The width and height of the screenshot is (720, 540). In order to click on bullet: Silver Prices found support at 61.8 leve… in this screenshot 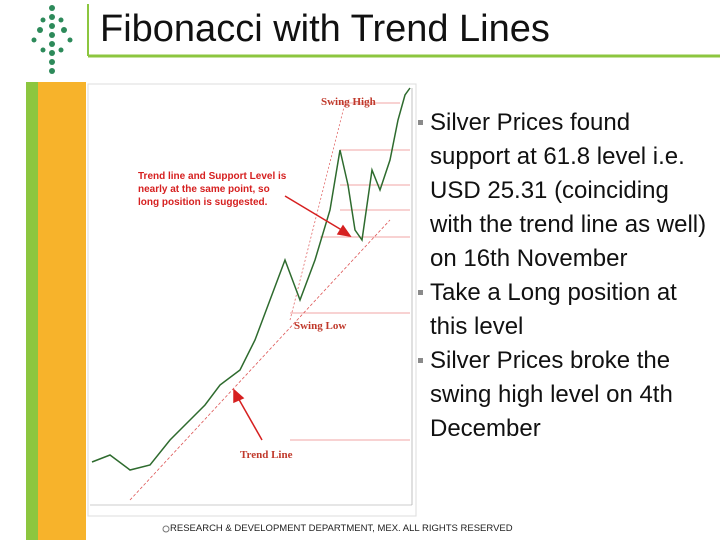, I will do `click(563, 191)`.